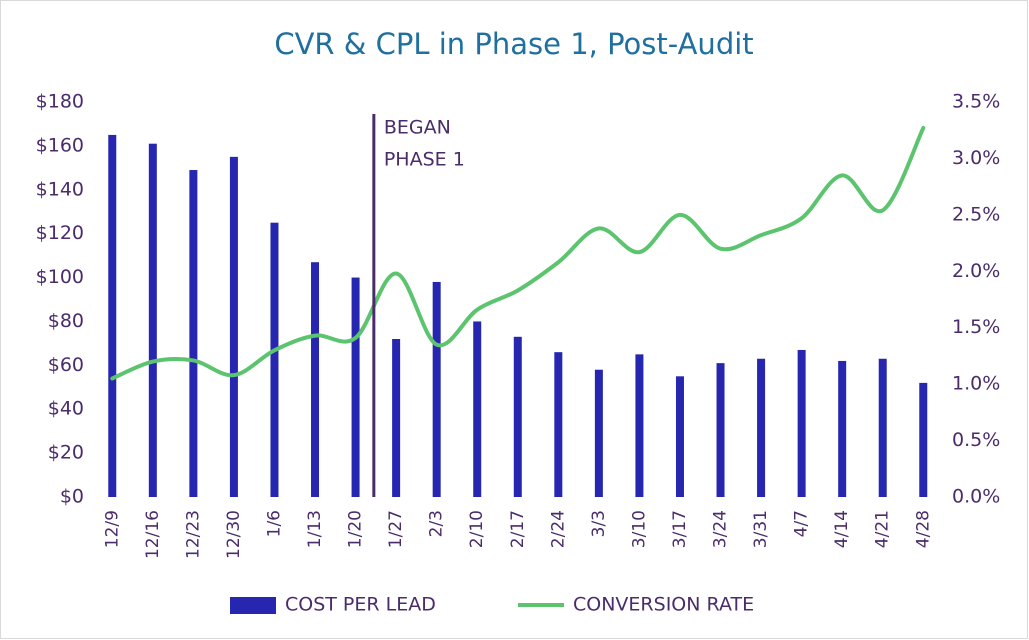 The width and height of the screenshot is (1029, 640). What do you see at coordinates (315, 529) in the screenshot?
I see `x-tick-label: 1/13` at bounding box center [315, 529].